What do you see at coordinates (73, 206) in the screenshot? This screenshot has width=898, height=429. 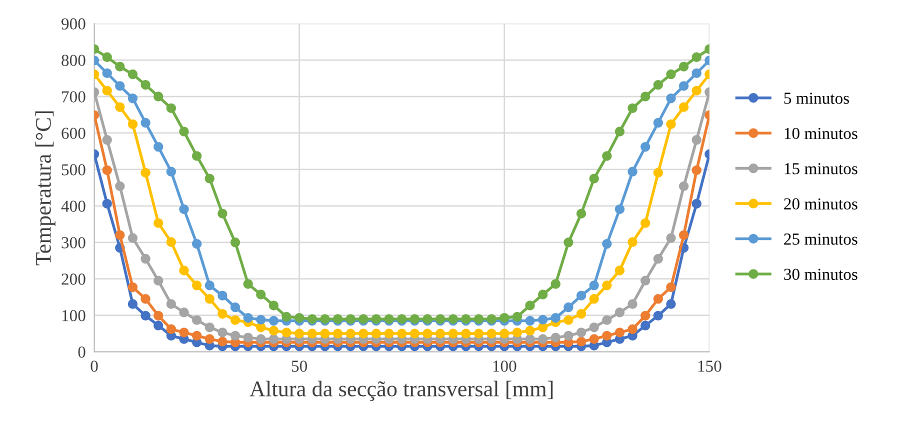 I see `y-tick-label: 400` at bounding box center [73, 206].